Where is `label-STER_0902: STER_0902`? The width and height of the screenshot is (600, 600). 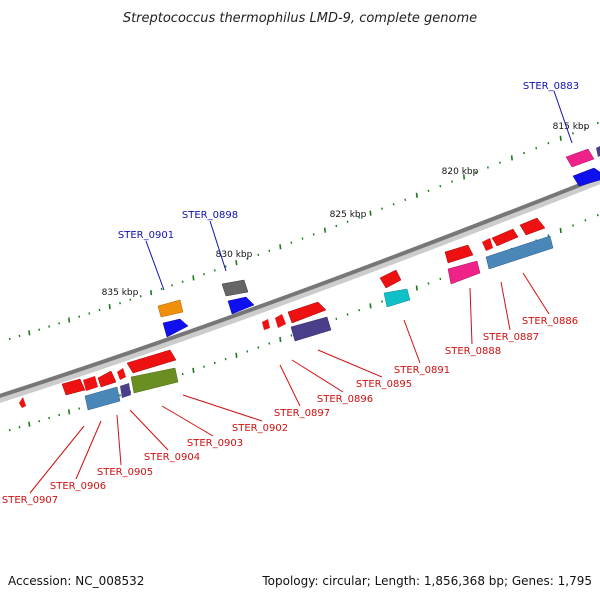 label-STER_0902: STER_0902 is located at coordinates (260, 428).